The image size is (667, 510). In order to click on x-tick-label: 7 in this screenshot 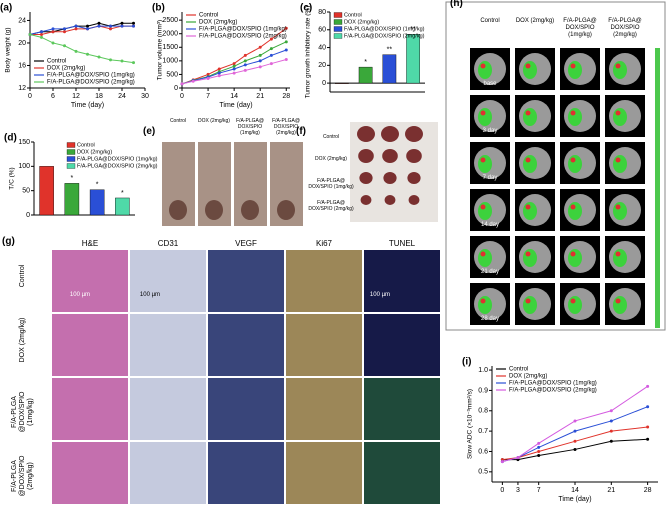, I will do `click(208, 96)`.